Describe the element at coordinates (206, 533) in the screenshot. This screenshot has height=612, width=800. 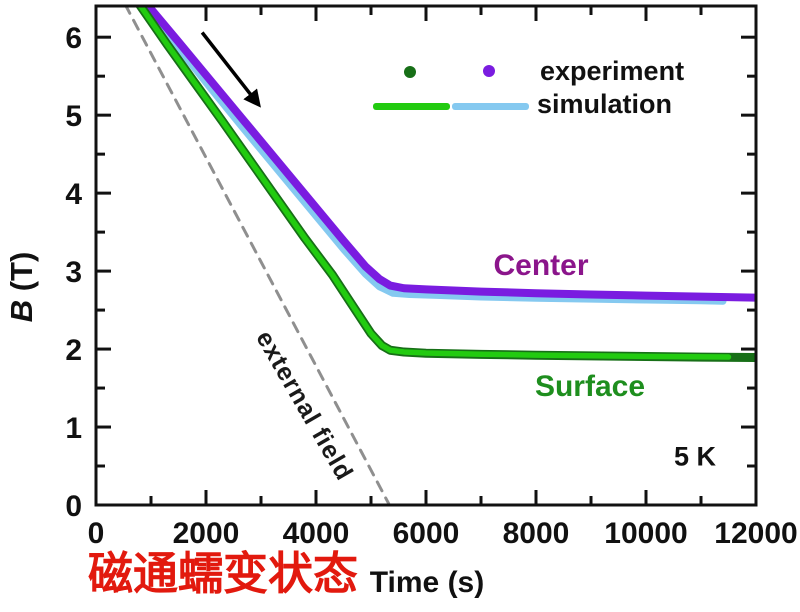
I see `svg-text: 2000` at that location.